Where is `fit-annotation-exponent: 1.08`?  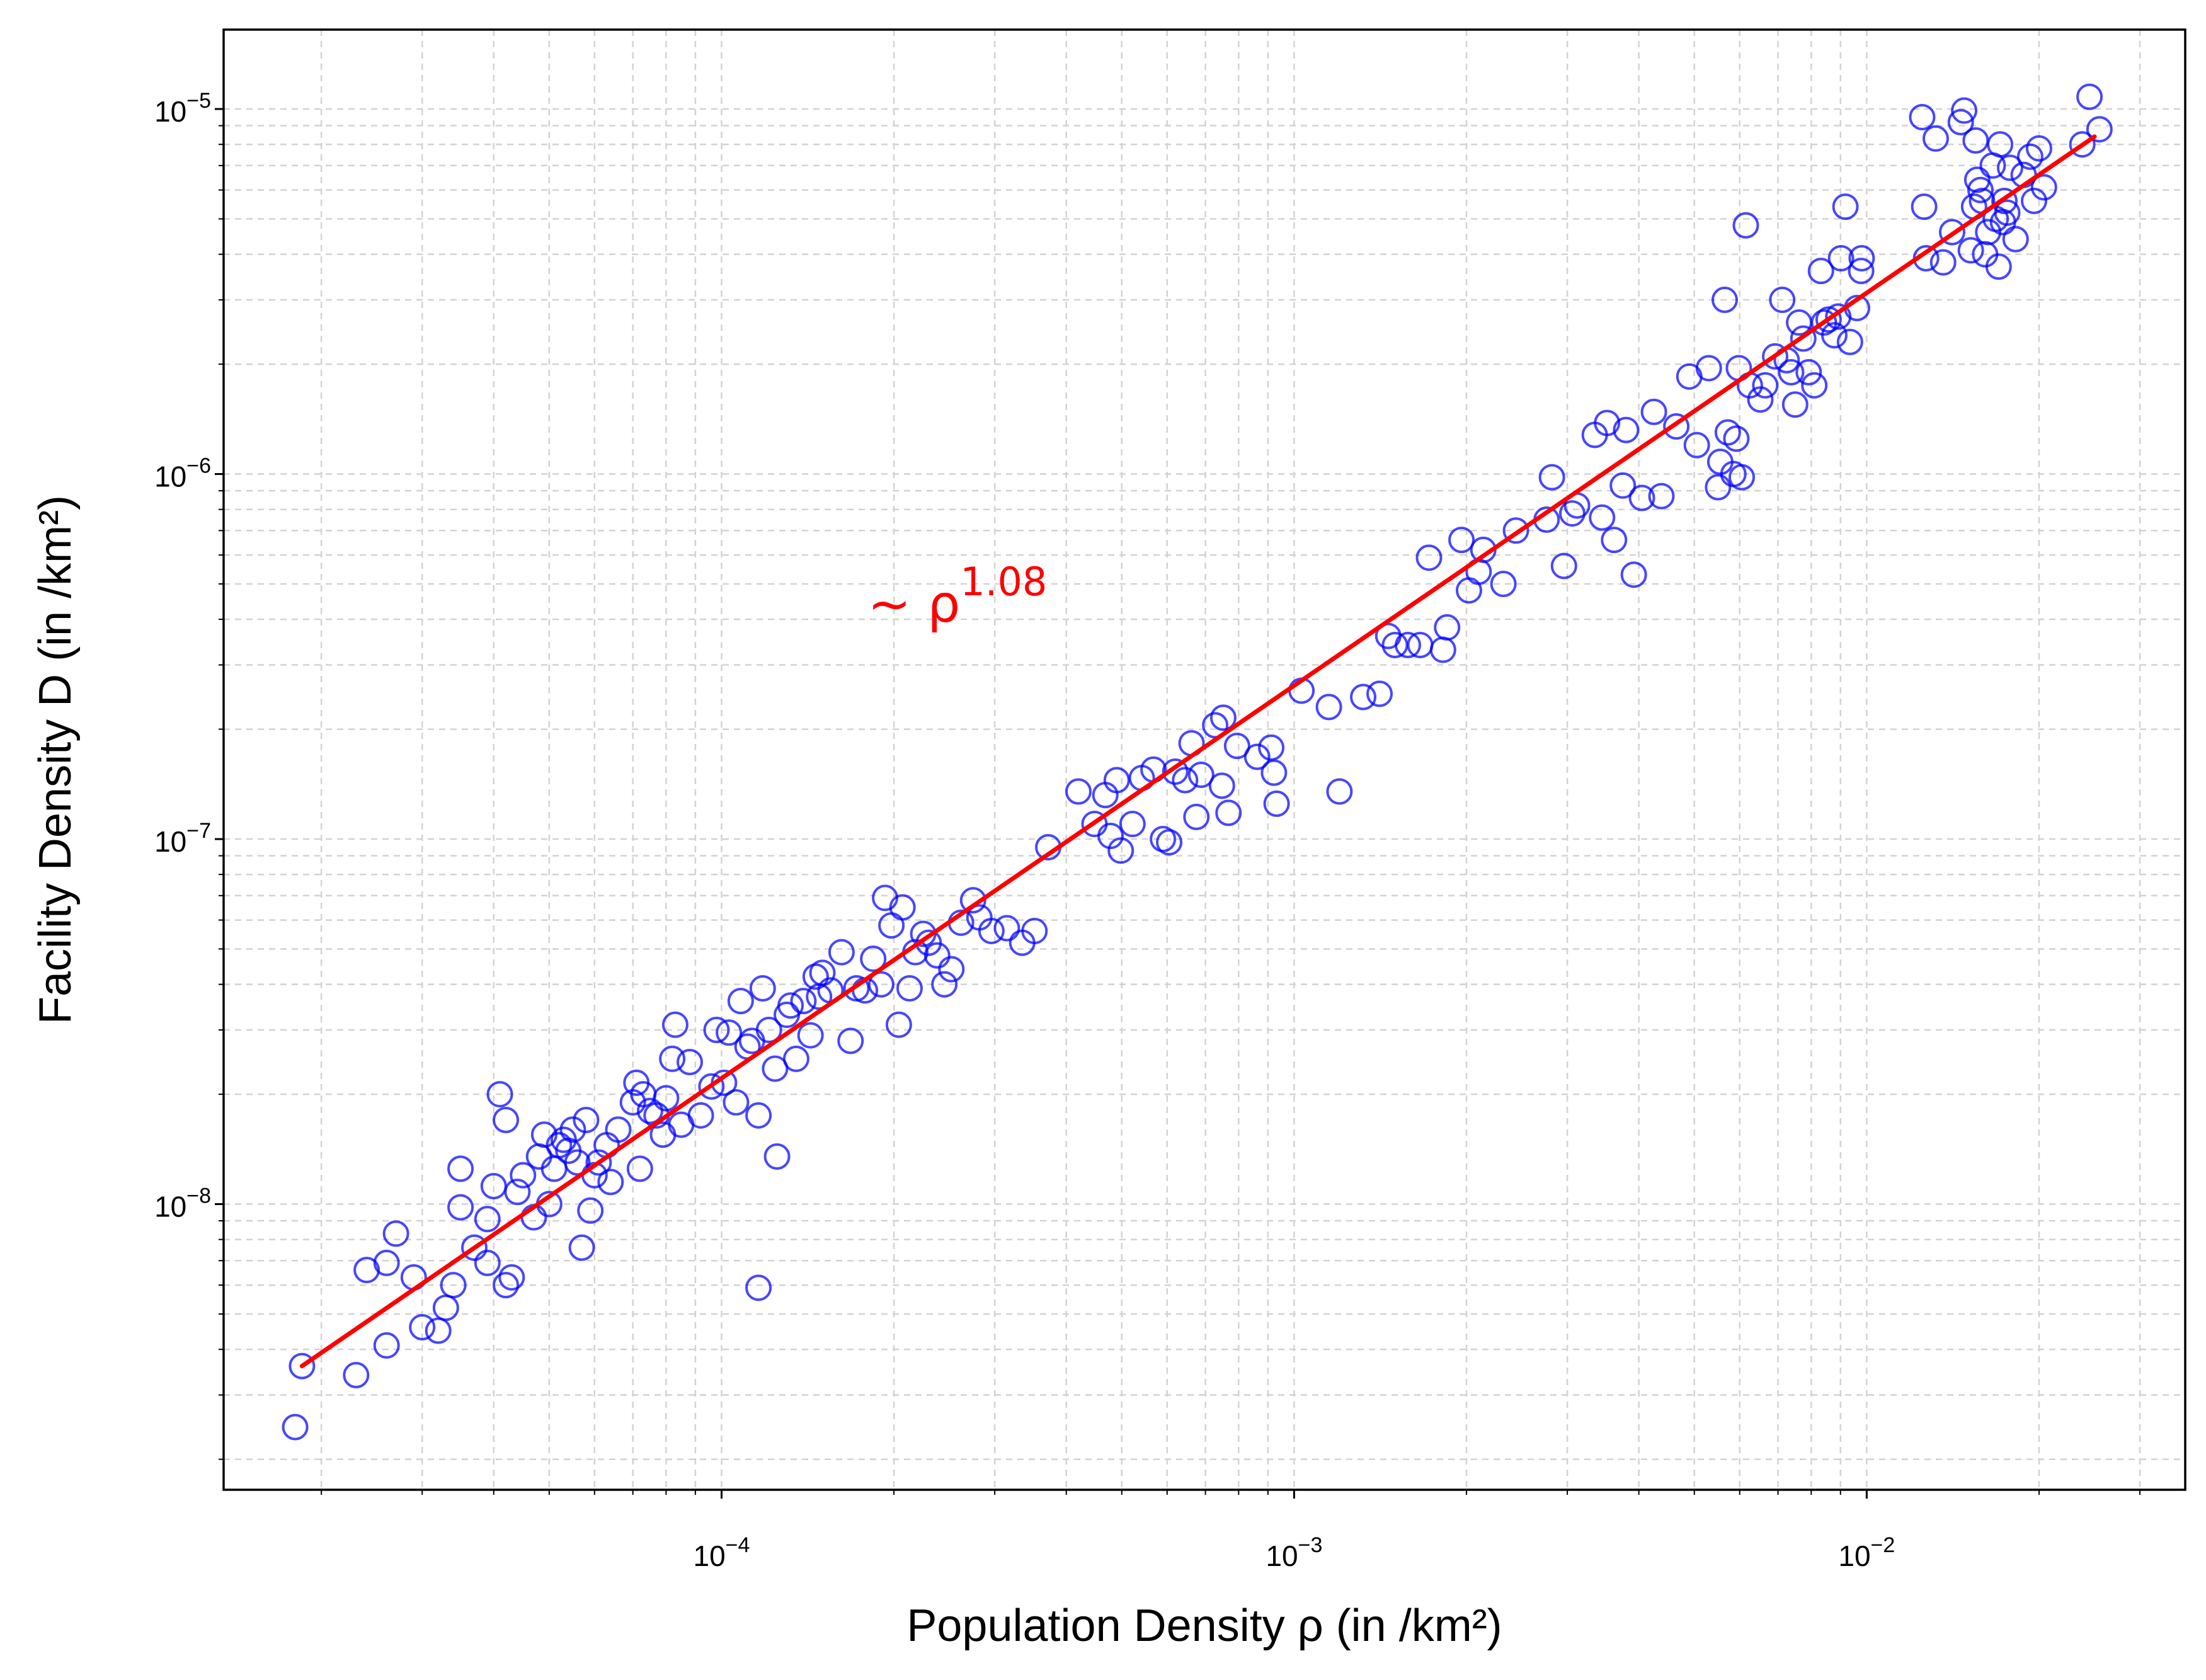 fit-annotation-exponent: 1.08 is located at coordinates (1003, 582).